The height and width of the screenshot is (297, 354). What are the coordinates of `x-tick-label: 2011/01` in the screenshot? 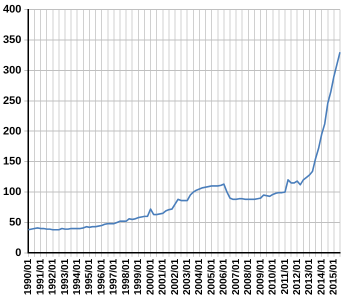 It's located at (285, 276).